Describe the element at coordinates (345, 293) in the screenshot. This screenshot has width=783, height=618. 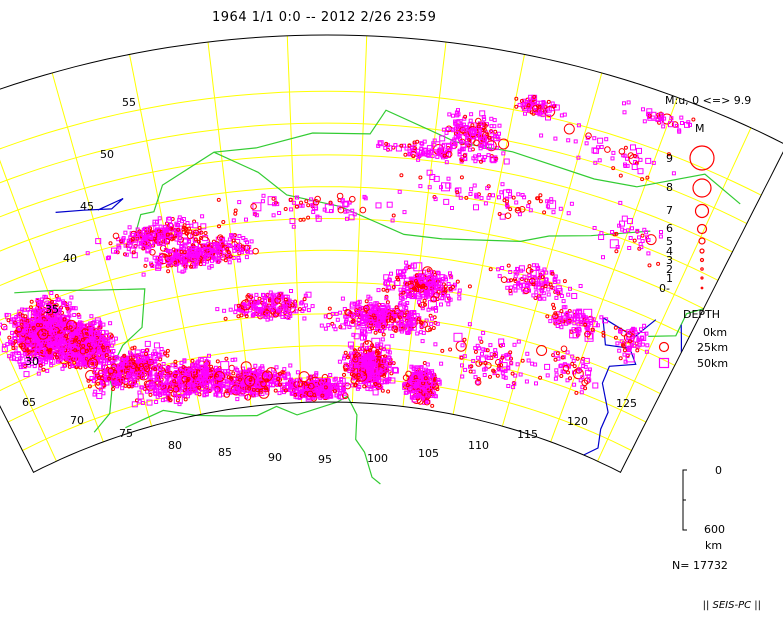
I see `graticule-parallel` at that location.